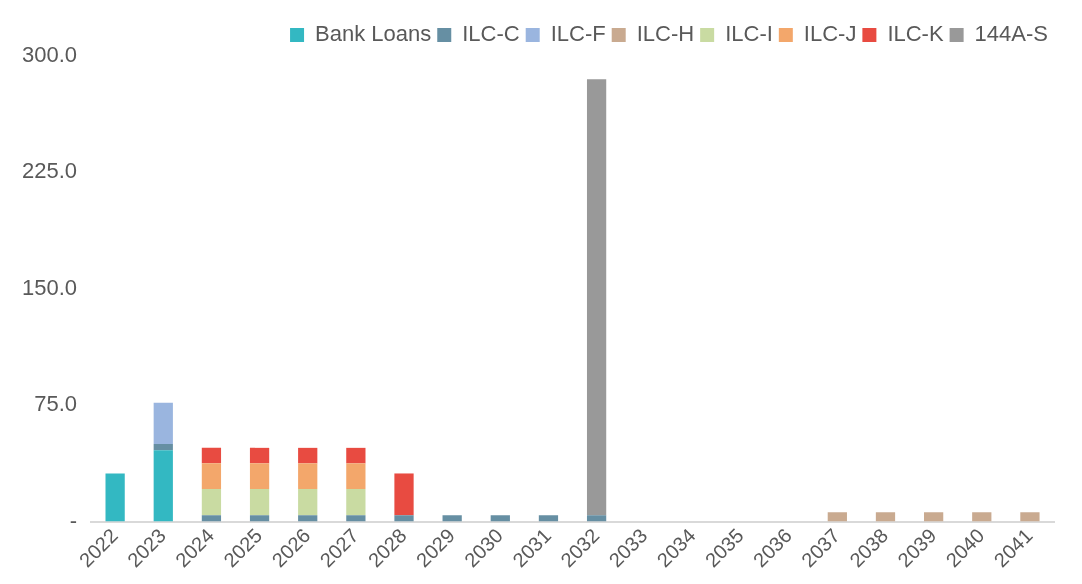 The image size is (1082, 584). I want to click on legend-label: ILC-F, so click(578, 34).